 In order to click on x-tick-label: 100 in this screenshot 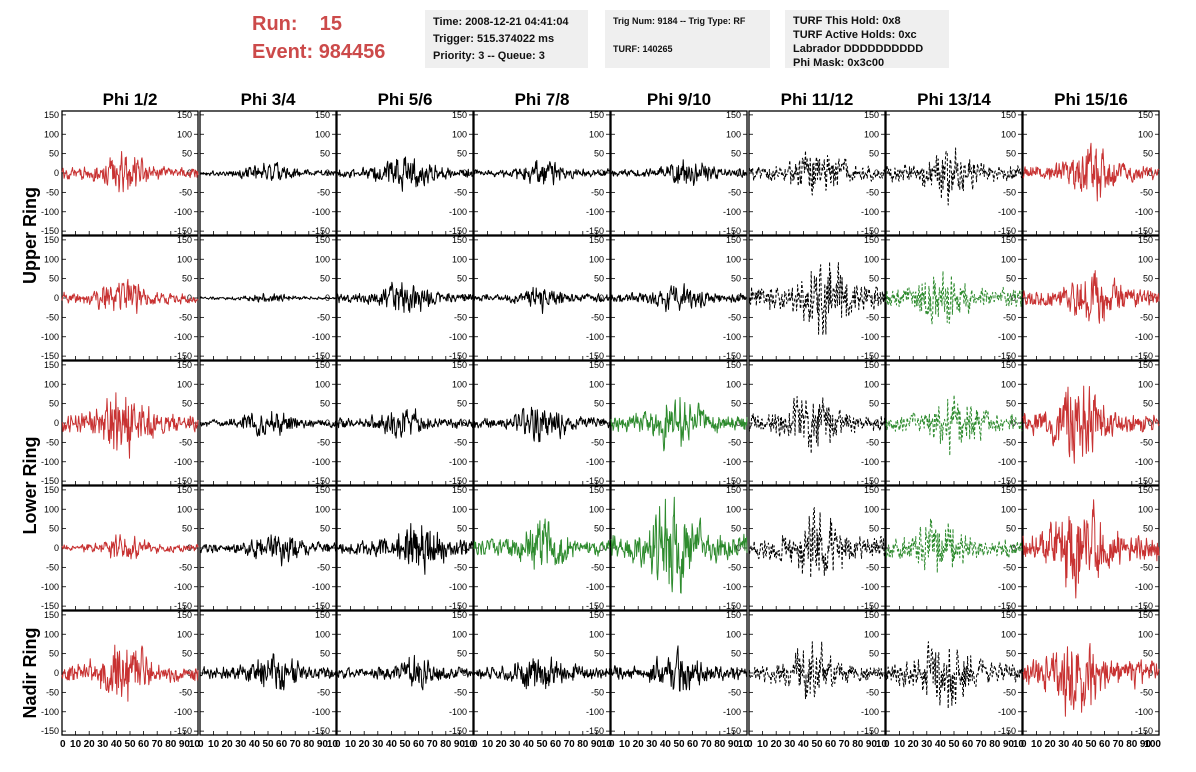, I will do `click(1152, 744)`.